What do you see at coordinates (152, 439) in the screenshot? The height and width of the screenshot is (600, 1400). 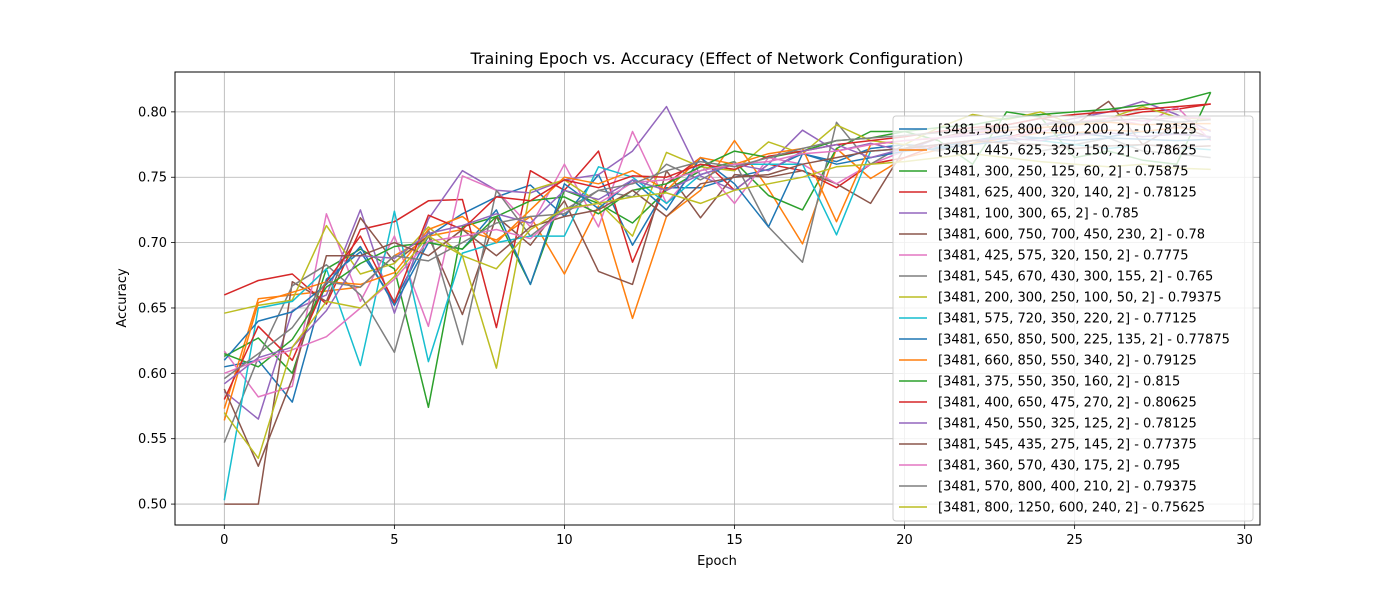 I see `y-tick-label: 0.55` at bounding box center [152, 439].